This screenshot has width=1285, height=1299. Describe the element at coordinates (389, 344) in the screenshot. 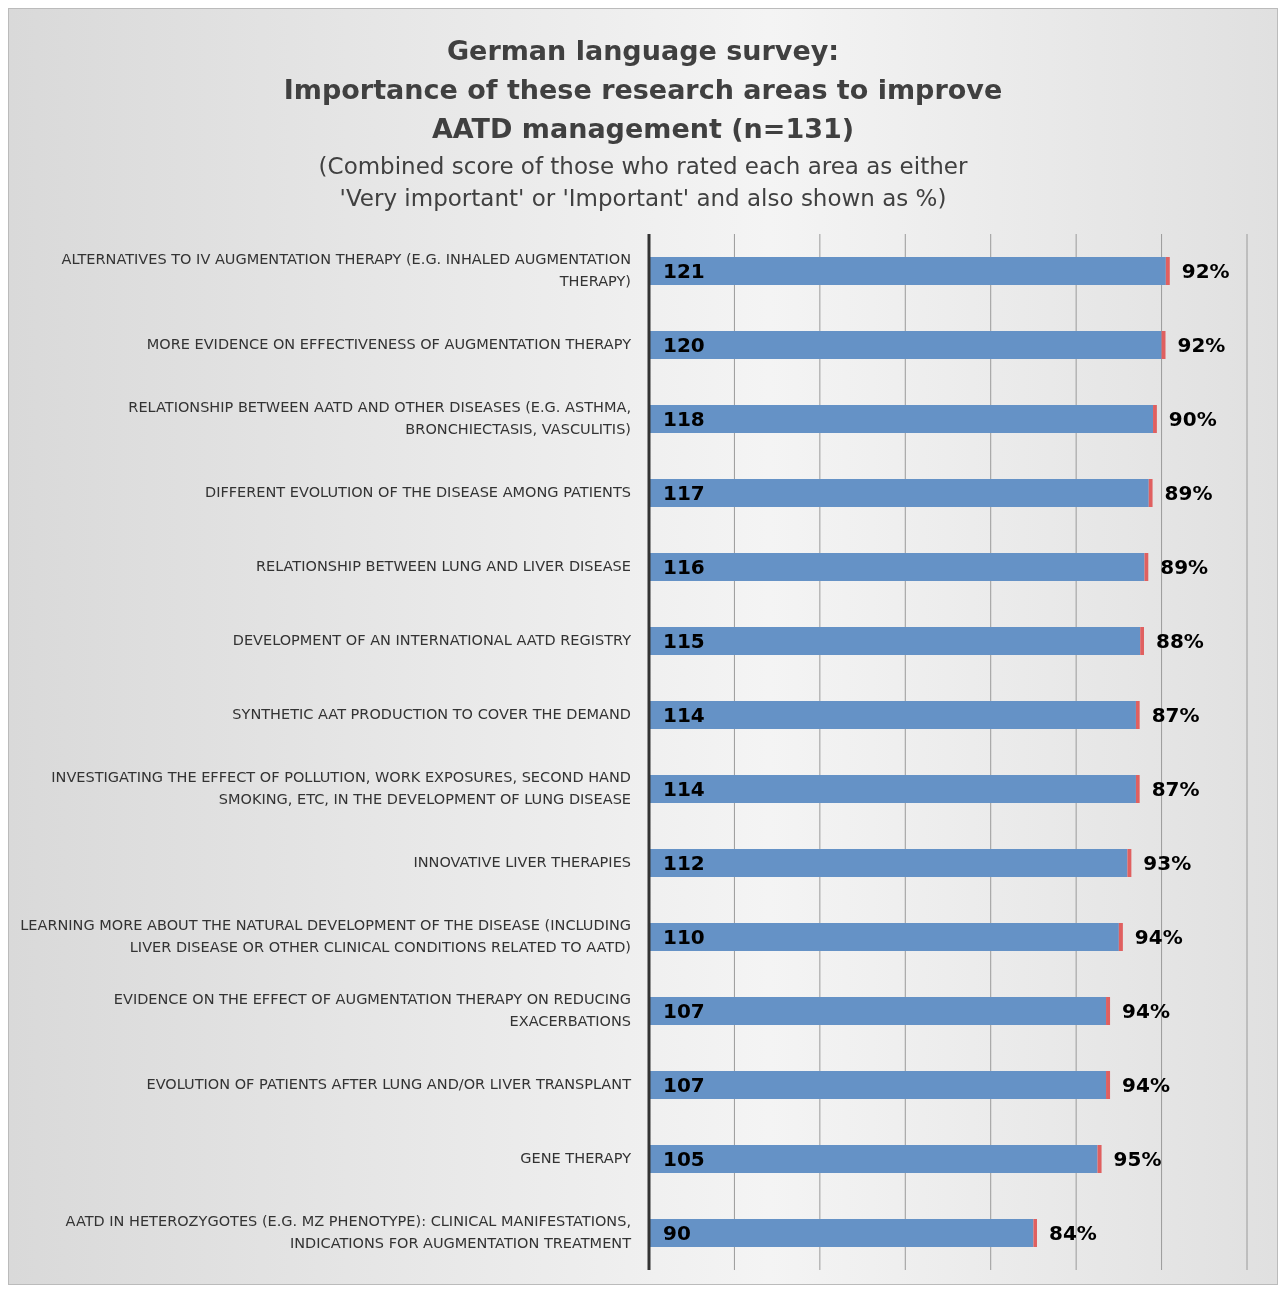

I see `y-tick-label: MORE EVIDENCE ON EFFECTIVENESS OF AUGMENTATION THERAPY` at that location.